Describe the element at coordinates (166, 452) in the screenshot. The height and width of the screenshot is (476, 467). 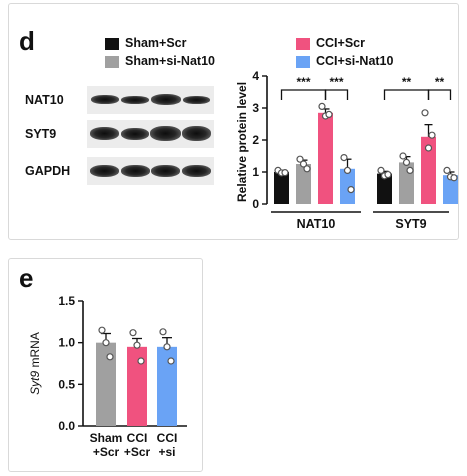
I see `x-tick-label: +si` at that location.